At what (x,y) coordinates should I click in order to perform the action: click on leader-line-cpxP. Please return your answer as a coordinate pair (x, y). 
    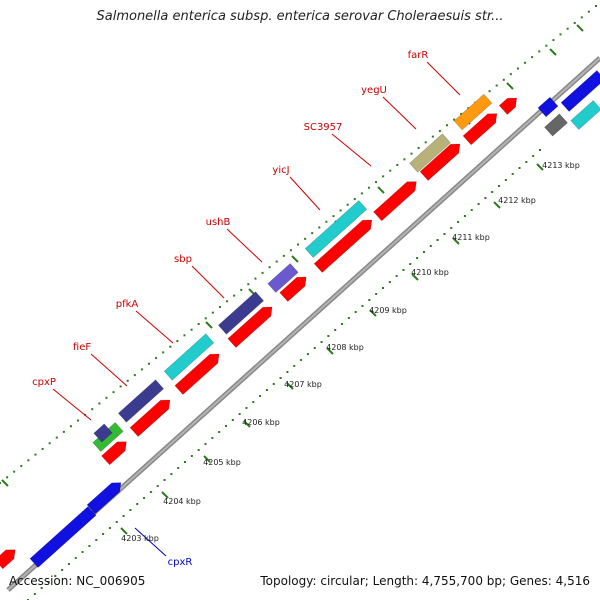
    Looking at the image, I should click on (72, 404).